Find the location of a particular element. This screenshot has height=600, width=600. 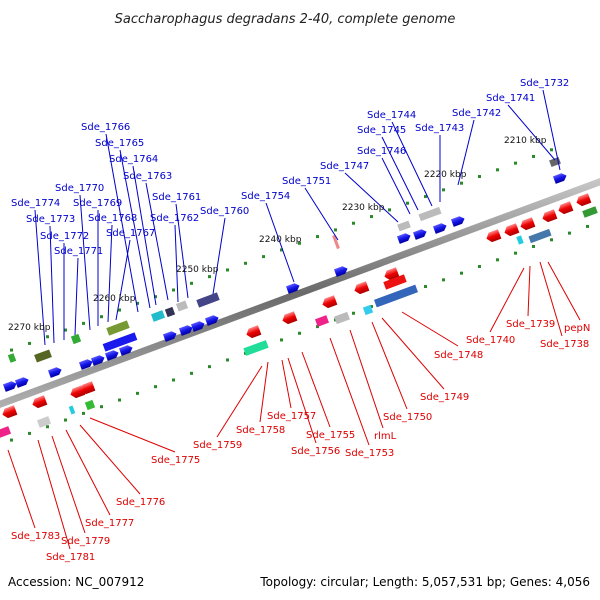

gene-label: Sde_1783 is located at coordinates (35, 536).